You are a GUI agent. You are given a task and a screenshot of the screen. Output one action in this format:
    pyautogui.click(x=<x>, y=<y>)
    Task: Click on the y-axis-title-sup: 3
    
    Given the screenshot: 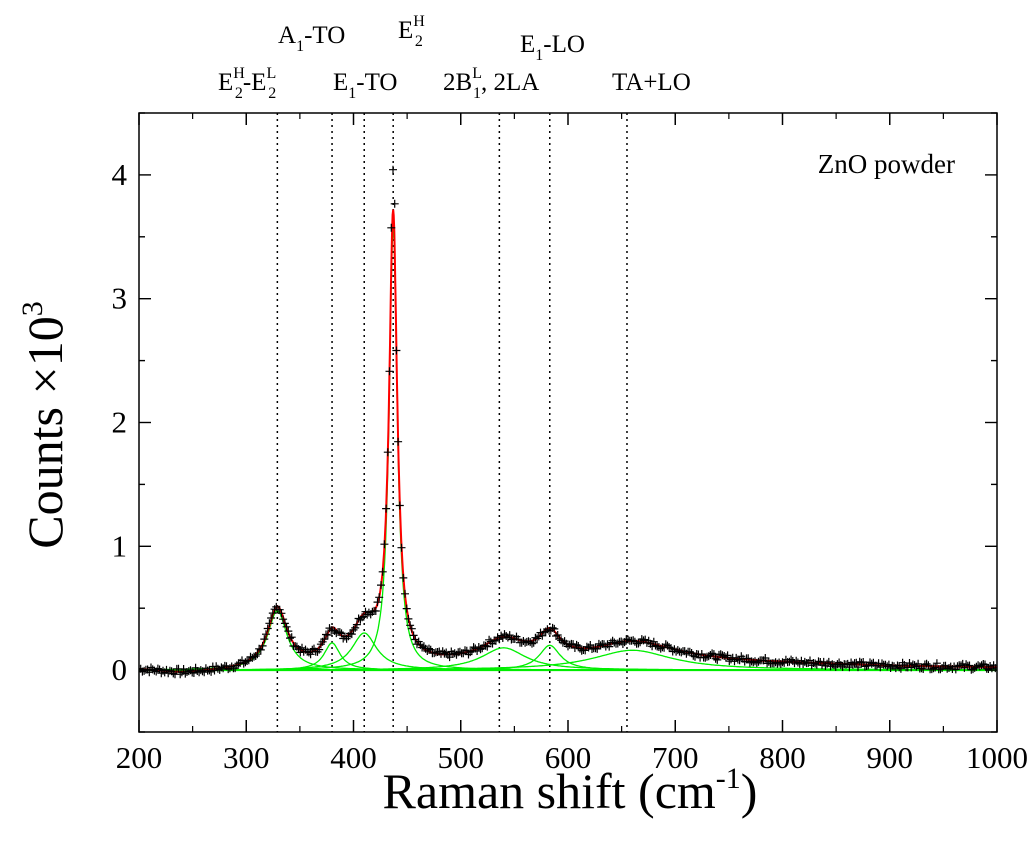 What is the action you would take?
    pyautogui.click(x=32, y=308)
    